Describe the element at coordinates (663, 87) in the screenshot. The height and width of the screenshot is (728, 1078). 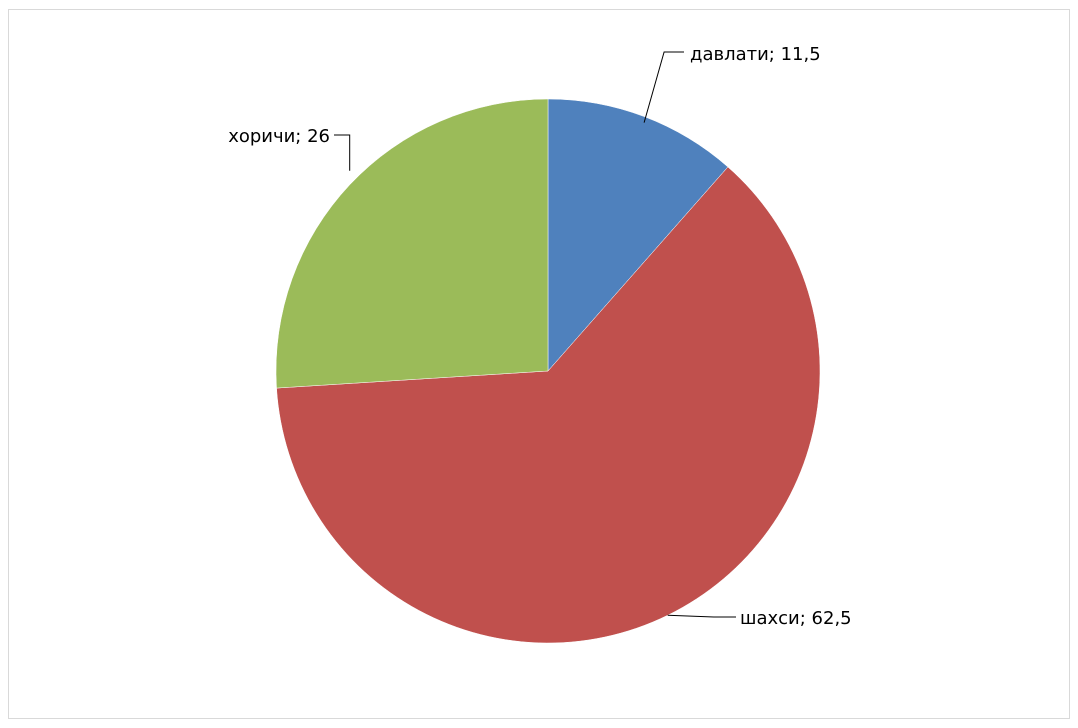
I see `leader-line-davlati` at that location.